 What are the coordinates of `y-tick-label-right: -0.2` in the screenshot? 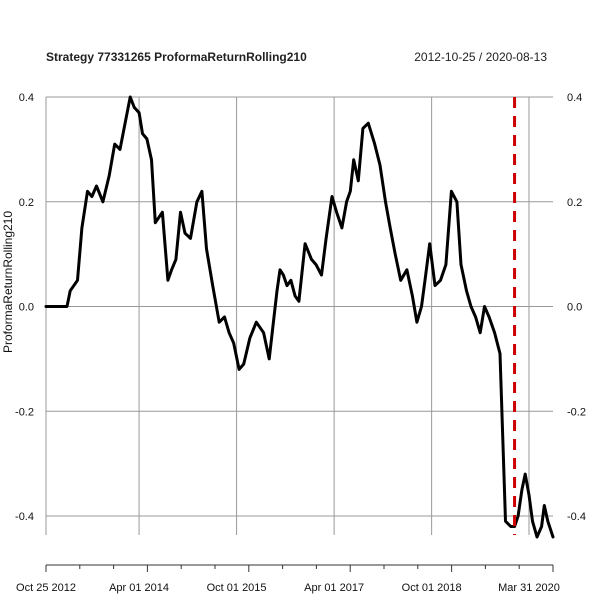 It's located at (576, 412).